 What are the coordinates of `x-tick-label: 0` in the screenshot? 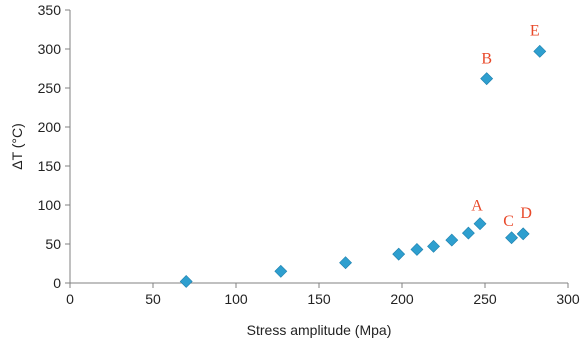 It's located at (70, 299).